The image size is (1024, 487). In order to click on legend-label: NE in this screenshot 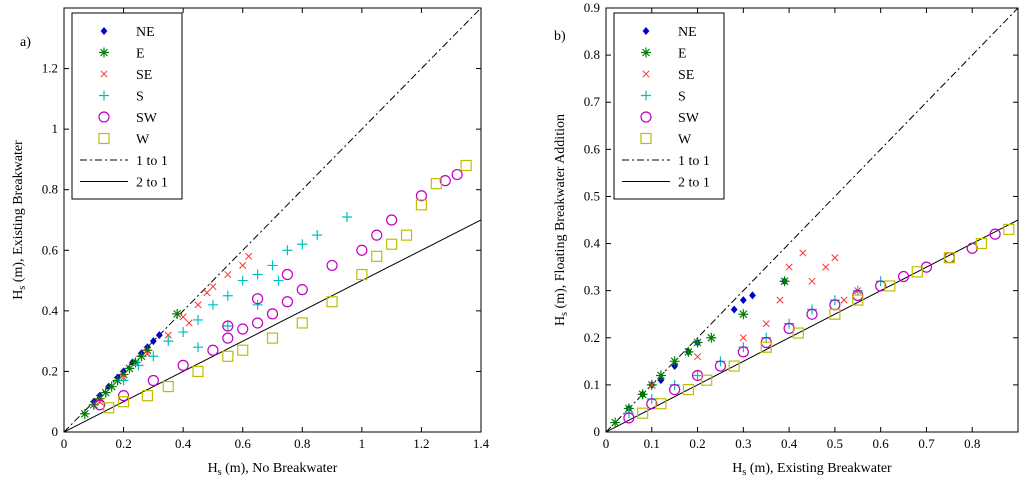, I will do `click(145, 32)`.